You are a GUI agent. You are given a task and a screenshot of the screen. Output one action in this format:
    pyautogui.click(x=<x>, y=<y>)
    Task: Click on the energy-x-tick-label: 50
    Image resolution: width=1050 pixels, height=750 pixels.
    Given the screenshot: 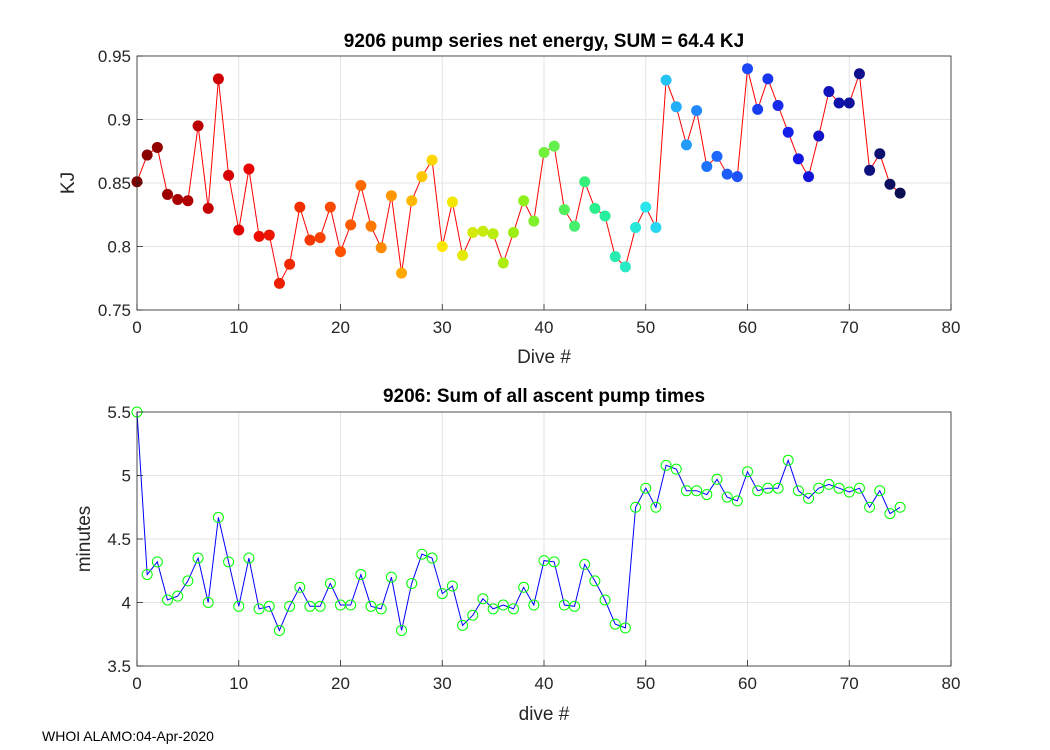 What is the action you would take?
    pyautogui.click(x=645, y=327)
    